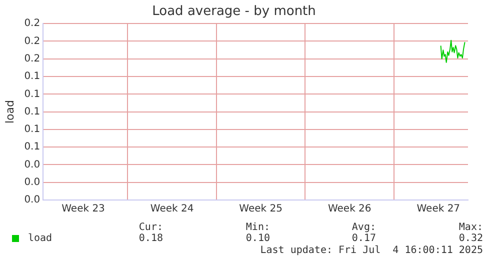 The image size is (497, 264). What do you see at coordinates (258, 227) in the screenshot?
I see `text: Min:` at bounding box center [258, 227].